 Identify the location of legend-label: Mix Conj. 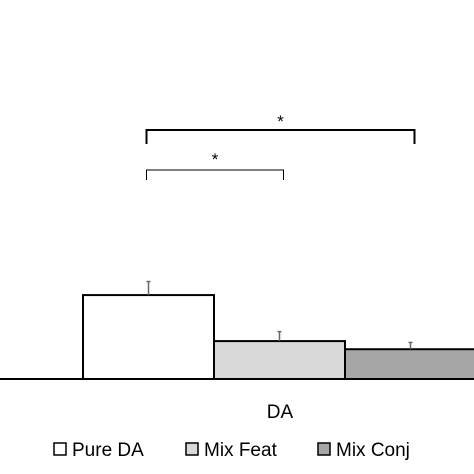
(373, 450).